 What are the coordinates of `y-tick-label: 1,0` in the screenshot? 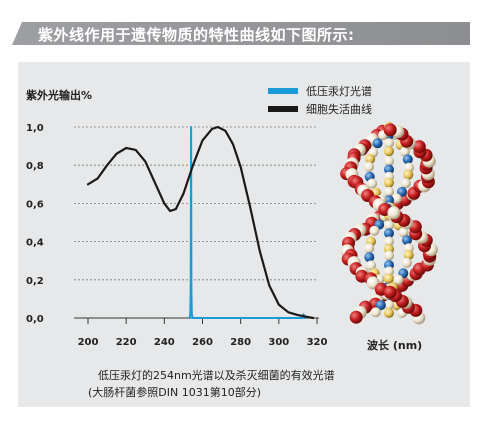 It's located at (35, 128).